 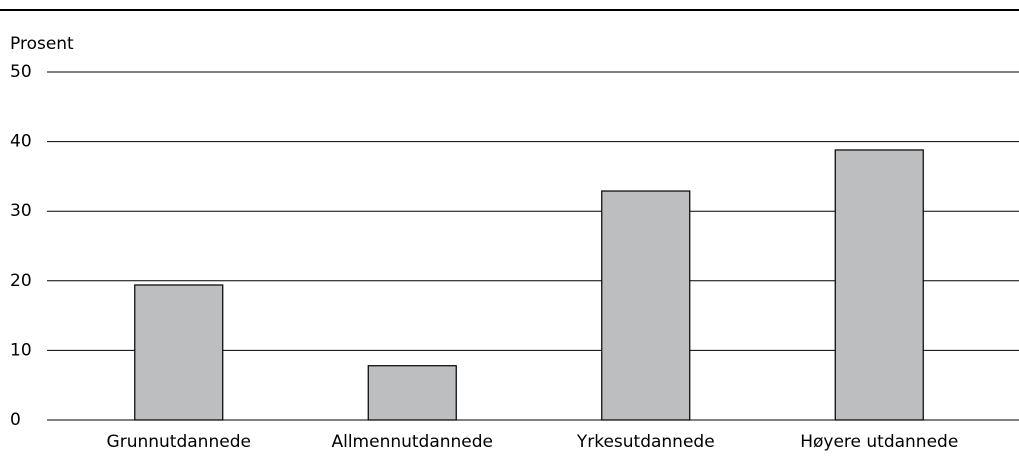 I want to click on y-tick-label: 0, so click(x=15, y=420).